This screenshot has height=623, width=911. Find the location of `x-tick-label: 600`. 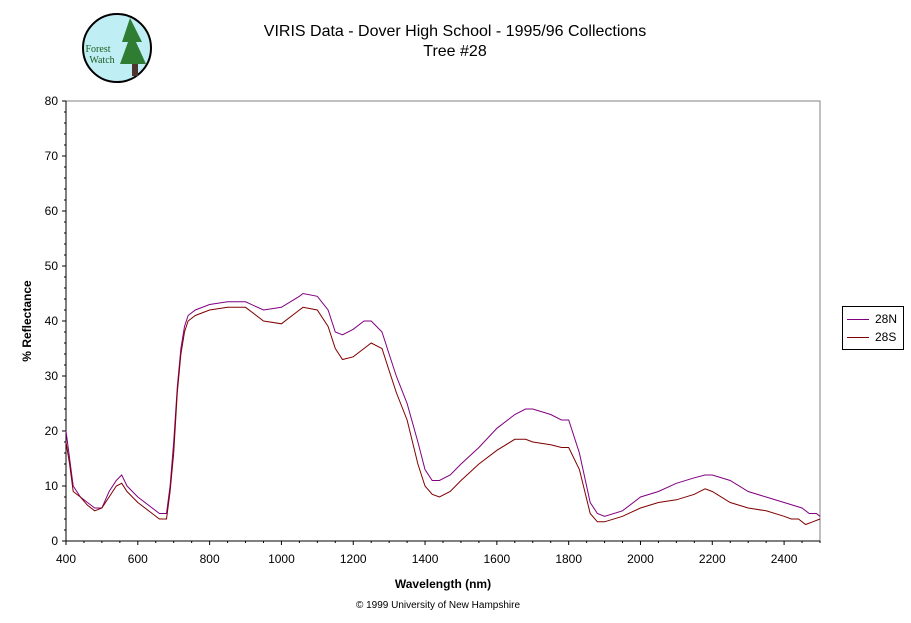

x-tick-label: 600 is located at coordinates (138, 559).